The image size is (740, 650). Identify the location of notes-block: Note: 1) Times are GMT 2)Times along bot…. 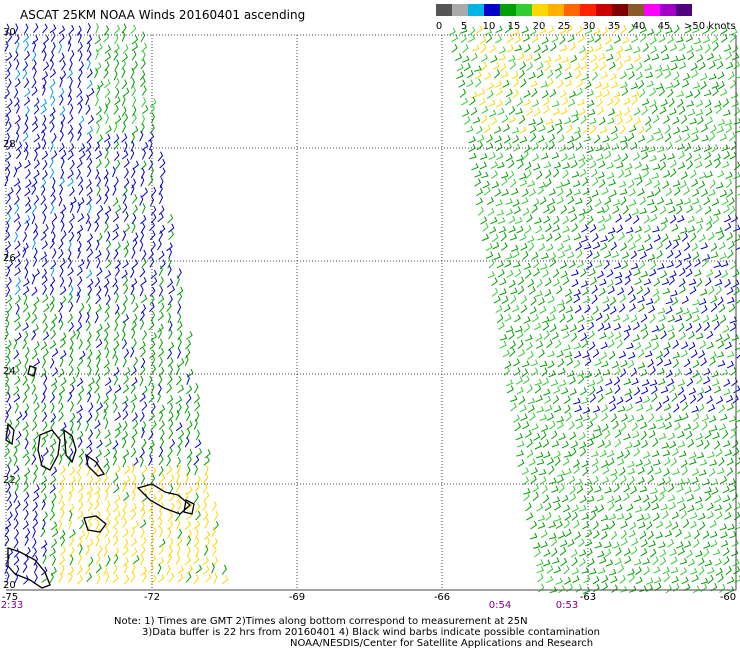
(357, 627).